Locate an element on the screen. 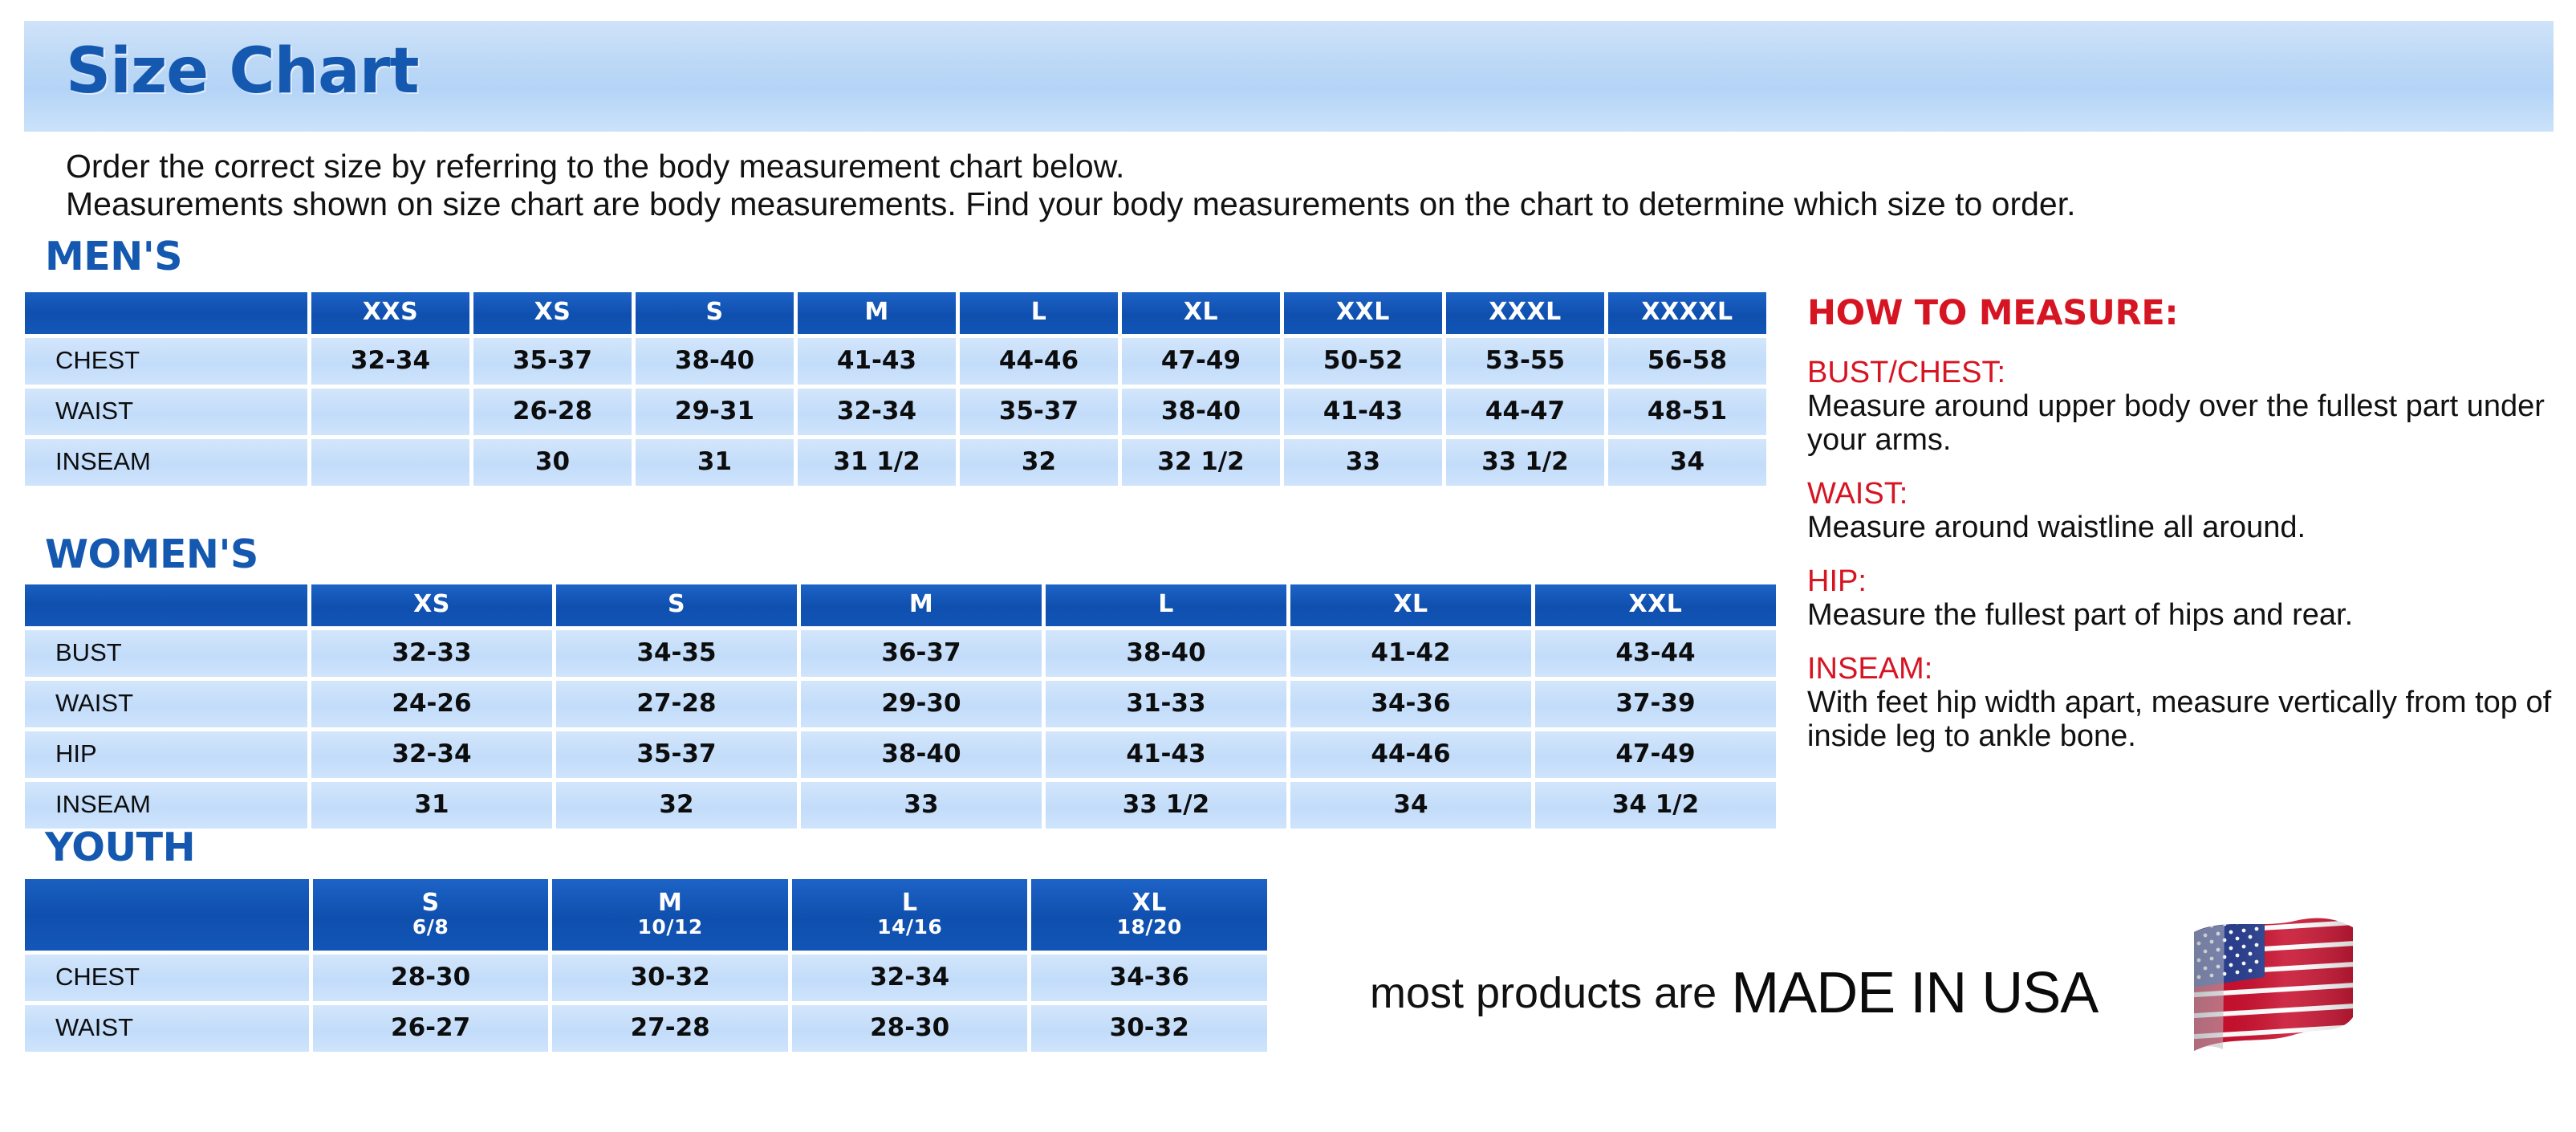 The image size is (2576, 1132). cell-waist-l: 28-30 is located at coordinates (910, 1028).